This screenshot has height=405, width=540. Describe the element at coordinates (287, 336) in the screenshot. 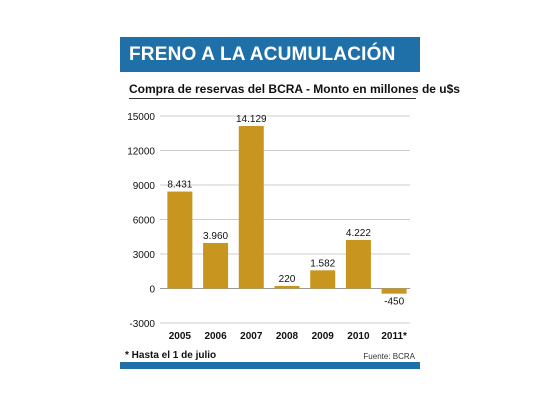

I see `x-tick-label: 2008` at that location.